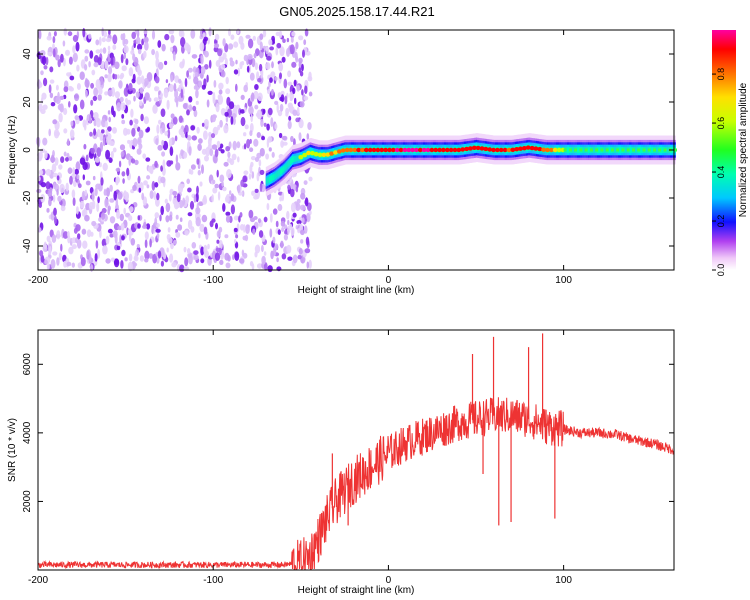 Image resolution: width=750 pixels, height=600 pixels. I want to click on x-tick-label: 0, so click(389, 280).